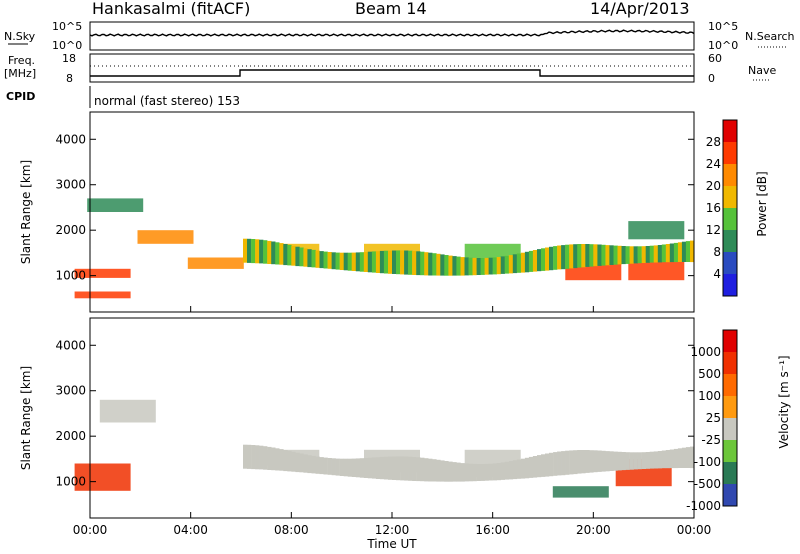 This screenshot has height=554, width=800. I want to click on velocity-ytick-label: 3000, so click(70, 391).